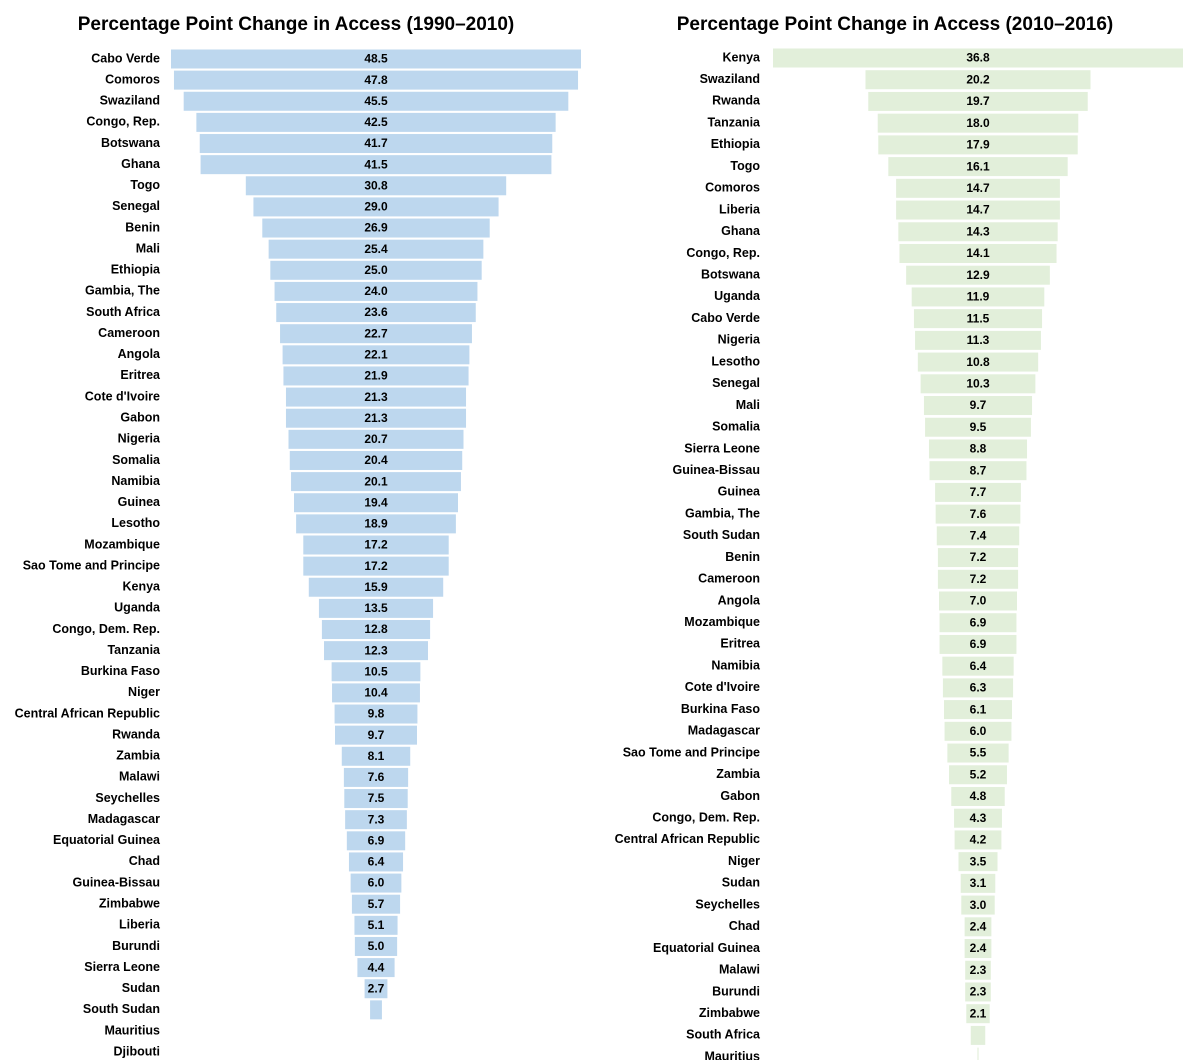 The height and width of the screenshot is (1060, 1183). I want to click on value-label: 4.8, so click(978, 796).